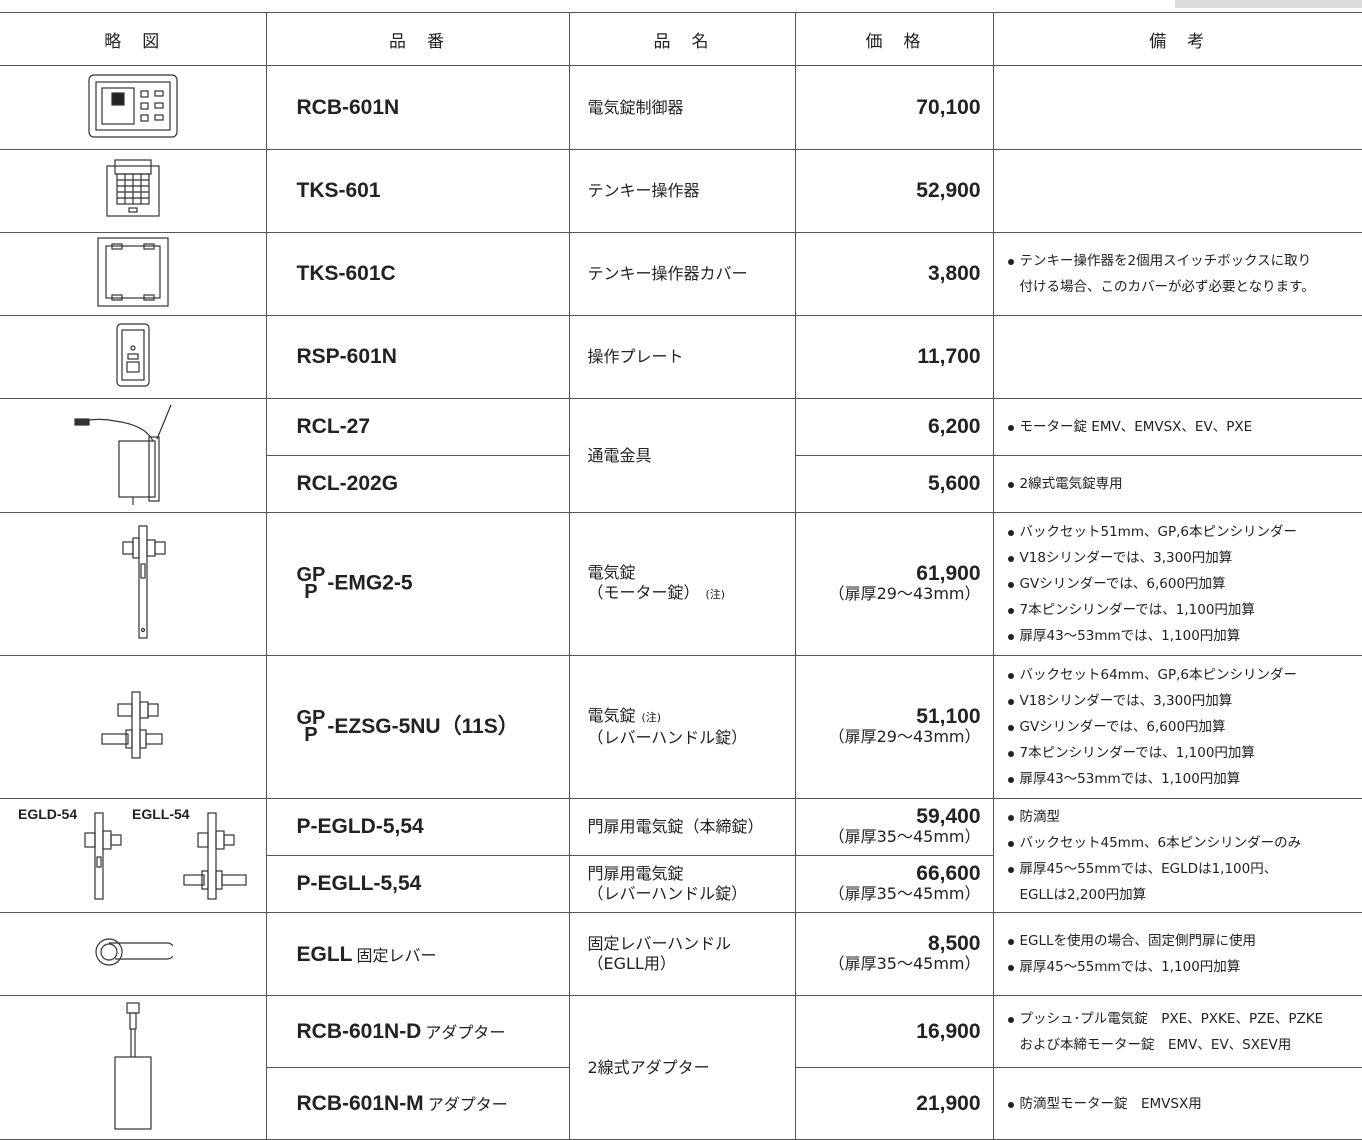 This screenshot has width=1362, height=1140. I want to click on part-number: P-EGLD-5,54, so click(360, 826).